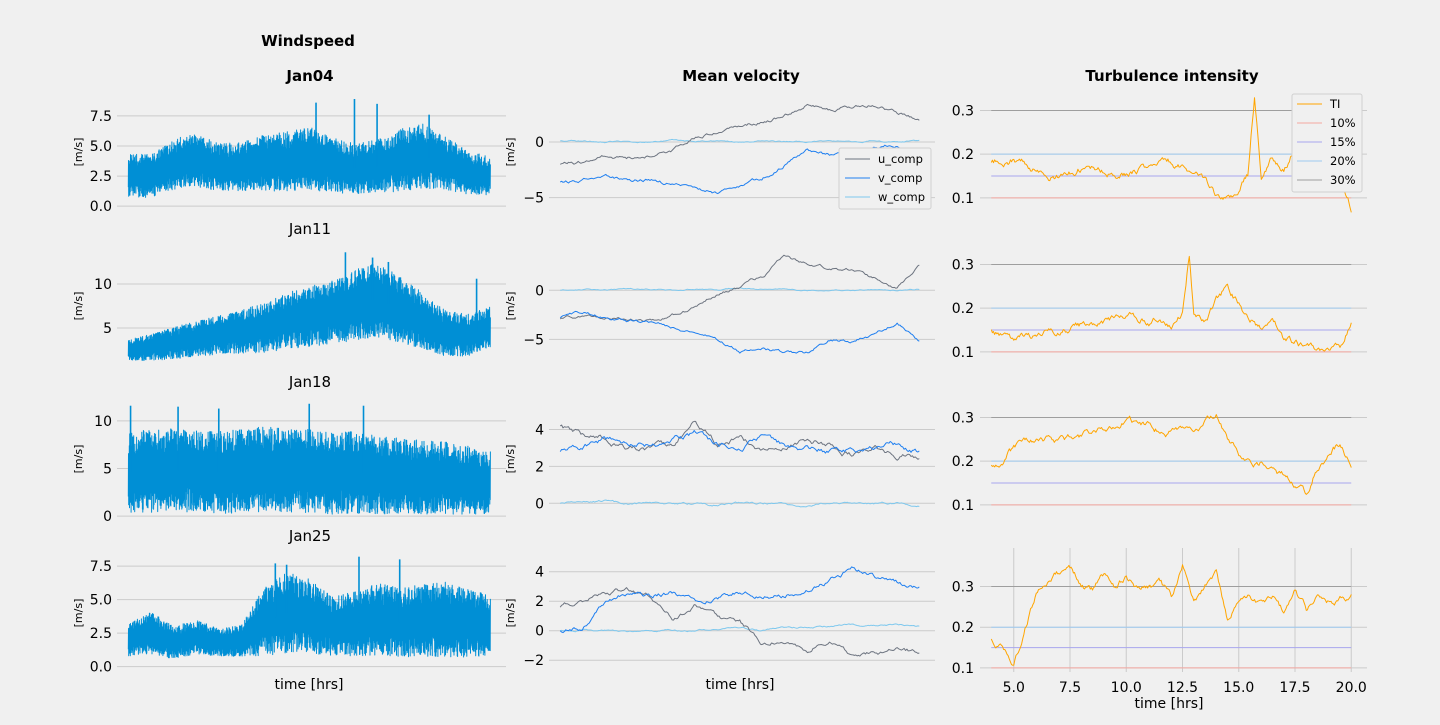 The width and height of the screenshot is (1440, 725). I want to click on velocity-legend-box, so click(885, 178).